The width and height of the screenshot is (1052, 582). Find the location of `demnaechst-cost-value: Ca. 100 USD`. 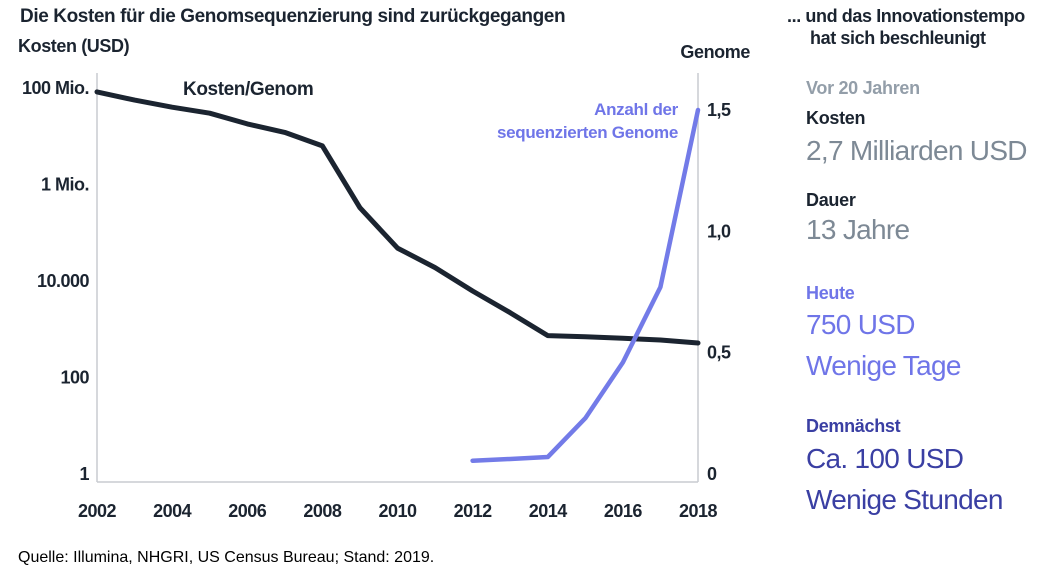

demnaechst-cost-value: Ca. 100 USD is located at coordinates (885, 458).